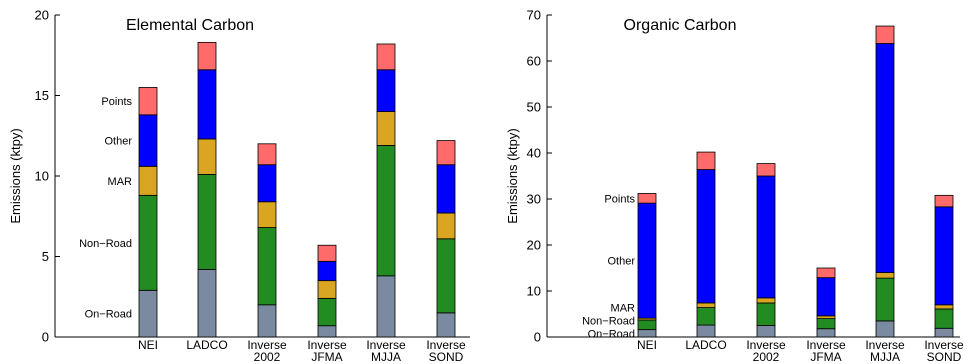 This screenshot has width=967, height=364. I want to click on y-tick-label: 50, so click(534, 107).